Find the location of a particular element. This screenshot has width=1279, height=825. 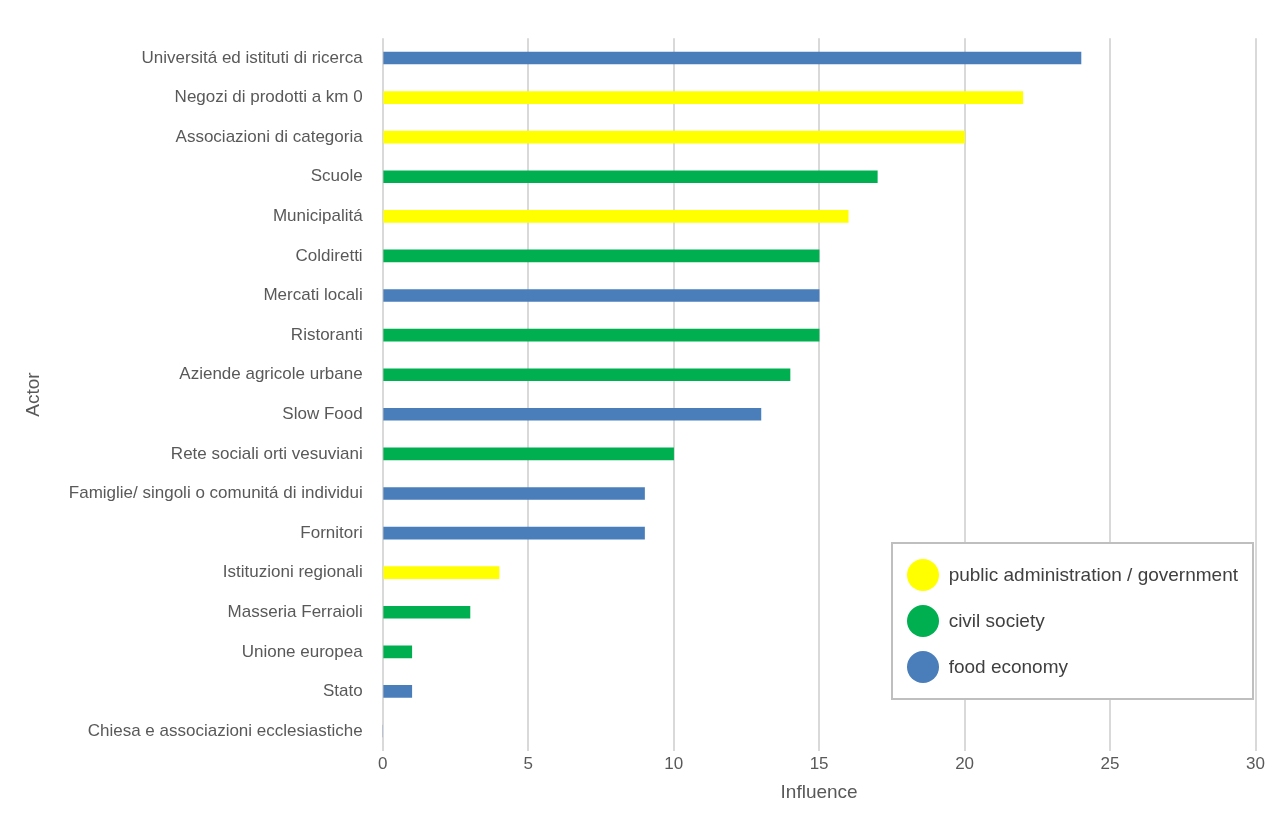

x-tick-label: 5 is located at coordinates (528, 763).